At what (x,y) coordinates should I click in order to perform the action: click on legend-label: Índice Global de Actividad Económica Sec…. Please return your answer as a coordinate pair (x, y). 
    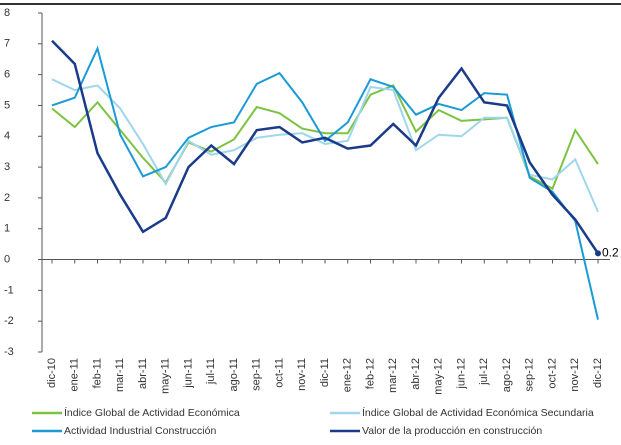
    Looking at the image, I should click on (478, 412).